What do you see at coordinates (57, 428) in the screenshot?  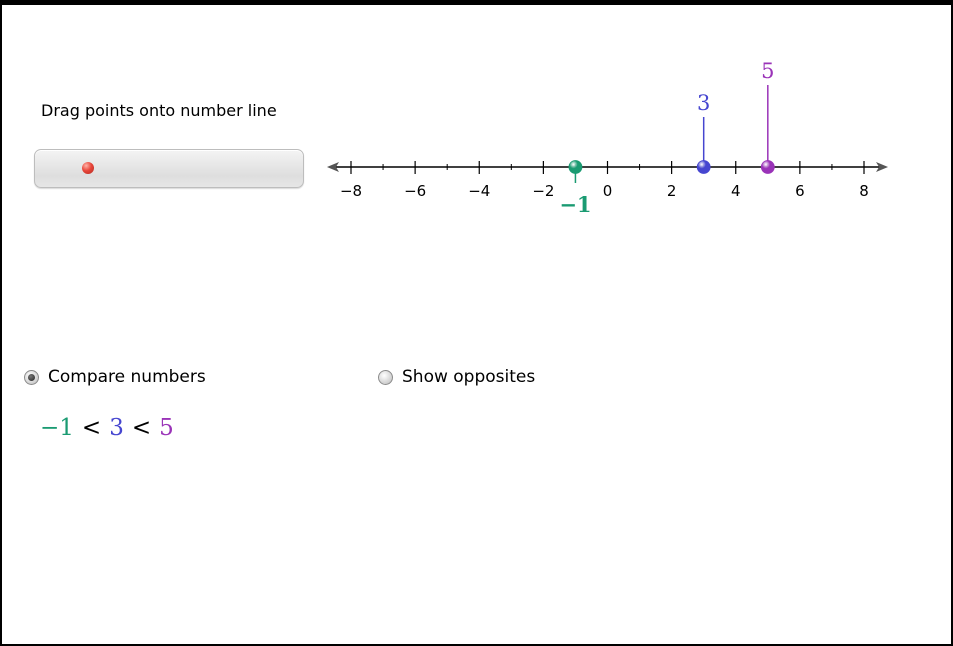 I see `comparison-value-a: −1` at bounding box center [57, 428].